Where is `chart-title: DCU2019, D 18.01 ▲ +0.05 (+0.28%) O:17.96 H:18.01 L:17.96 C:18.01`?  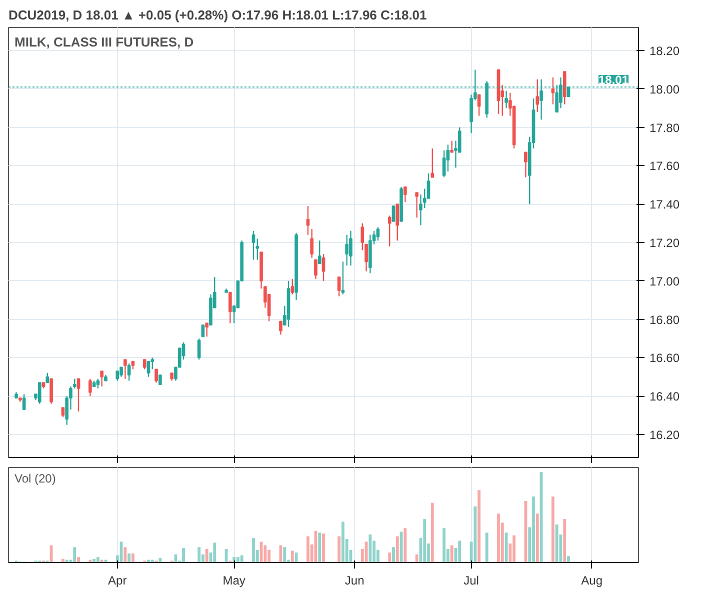 chart-title: DCU2019, D 18.01 ▲ +0.05 (+0.28%) O:17.96 H:18.01 L:17.96 C:18.01 is located at coordinates (217, 15).